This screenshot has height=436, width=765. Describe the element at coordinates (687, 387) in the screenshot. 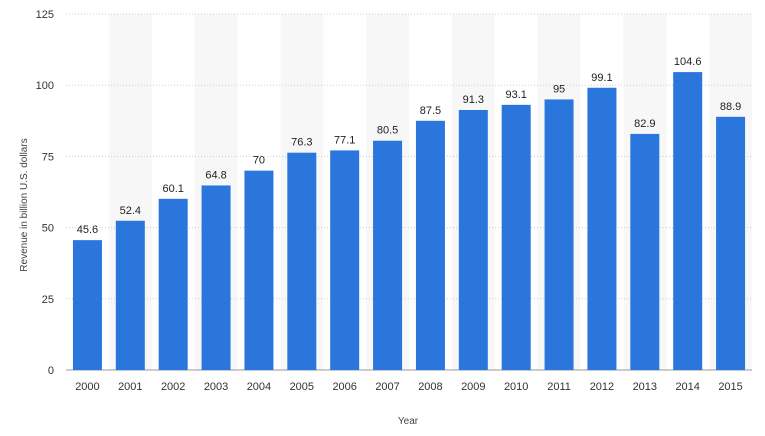

I see `x-tick-label: 2014` at that location.